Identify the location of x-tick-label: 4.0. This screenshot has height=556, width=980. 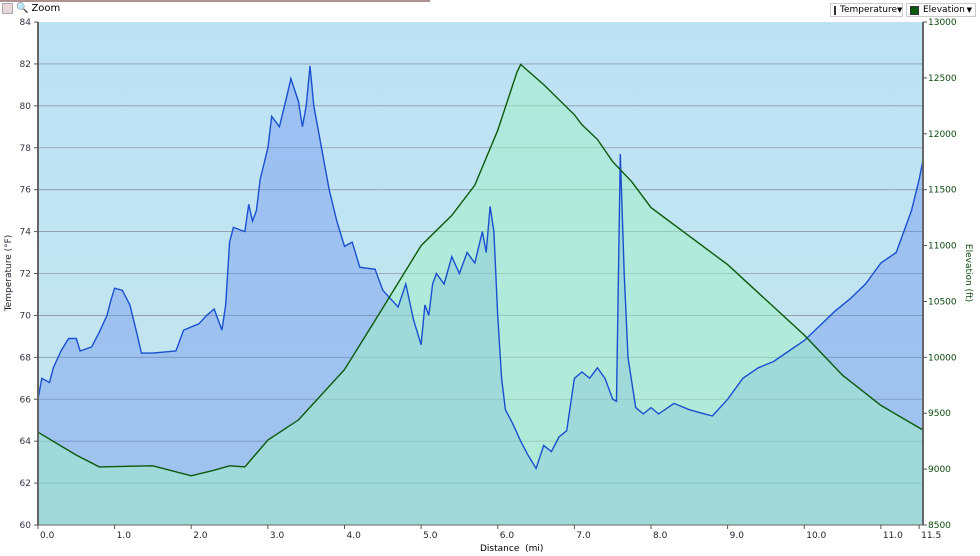
(353, 536).